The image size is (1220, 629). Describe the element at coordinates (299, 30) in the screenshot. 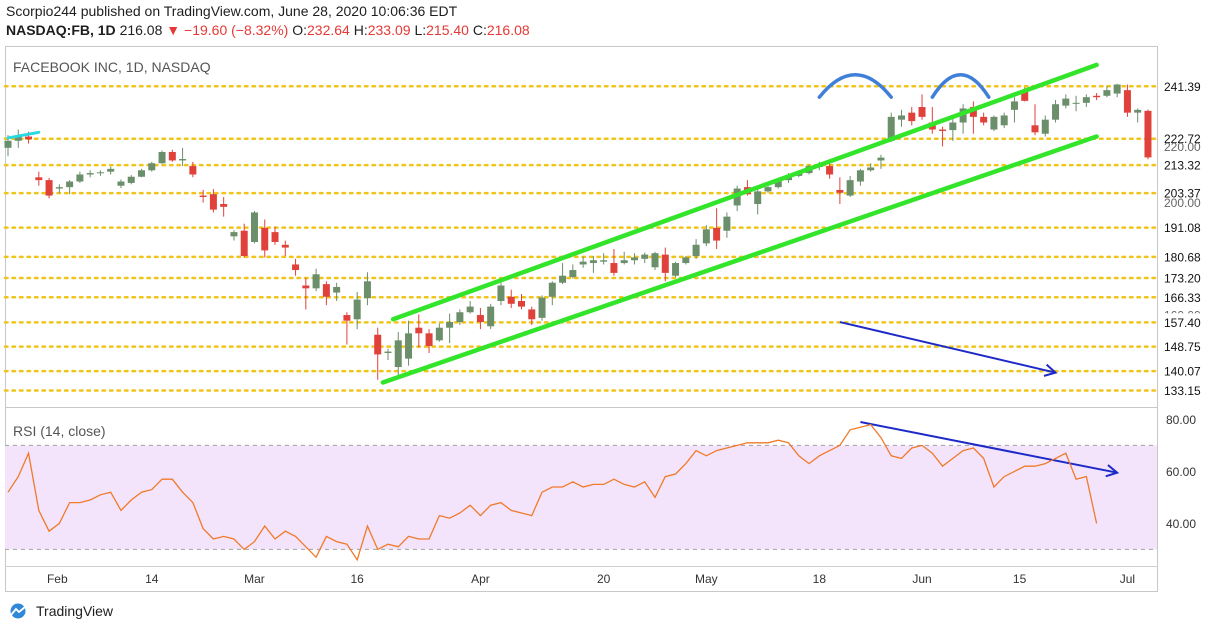

I see `open-label: O:` at that location.